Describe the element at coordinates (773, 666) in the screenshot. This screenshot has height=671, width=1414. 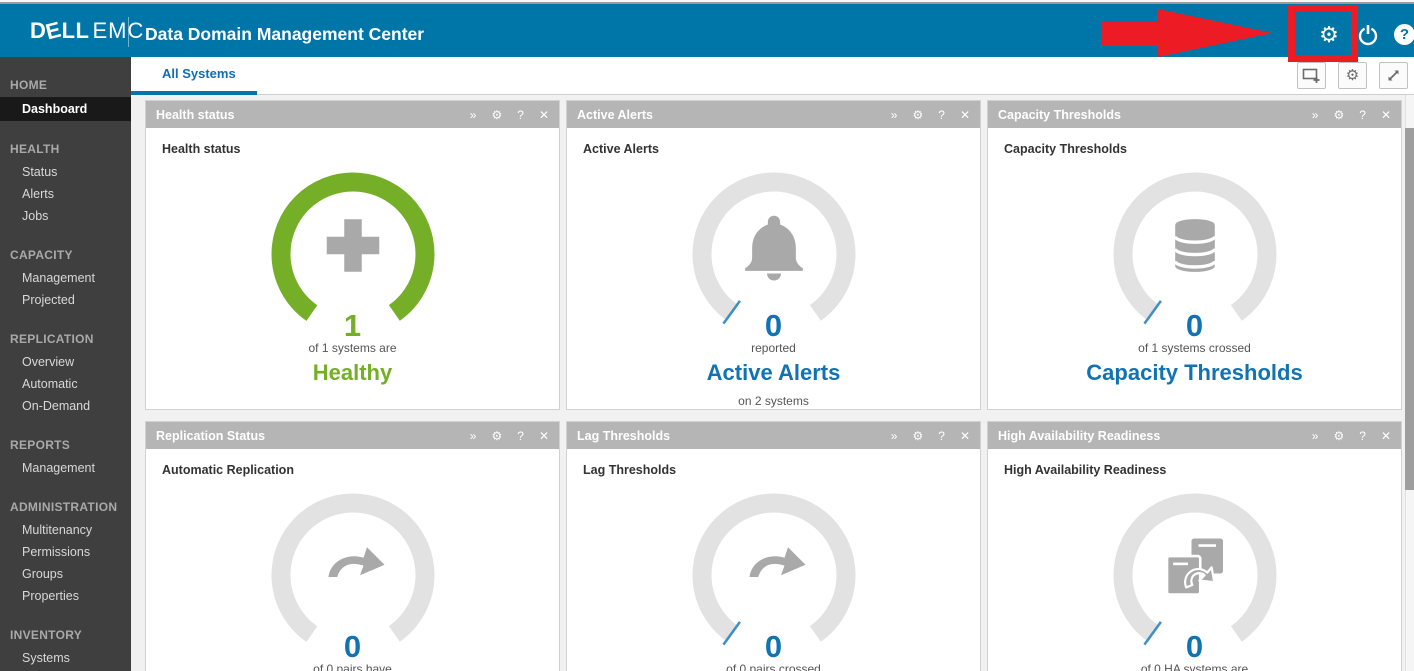
I see `gauge-subtext: of 0 pairs crossed` at that location.